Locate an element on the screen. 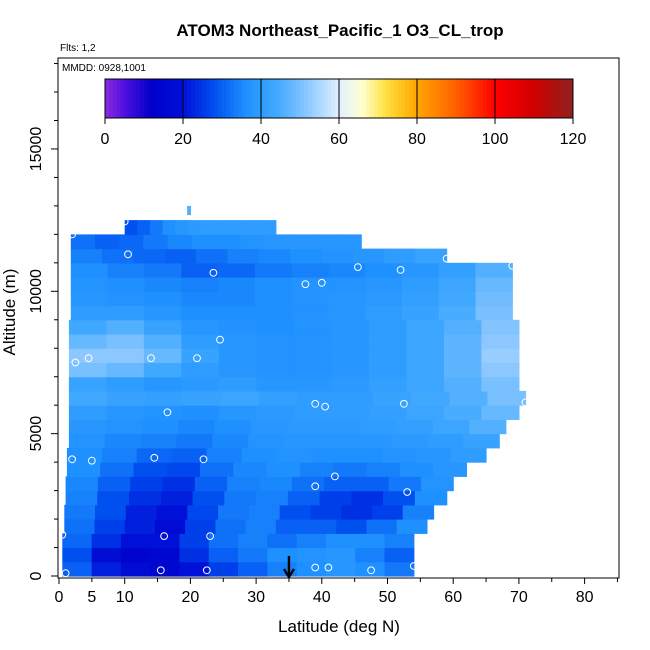 The height and width of the screenshot is (650, 650). y-axis-label: Altitude (m) is located at coordinates (9, 312).